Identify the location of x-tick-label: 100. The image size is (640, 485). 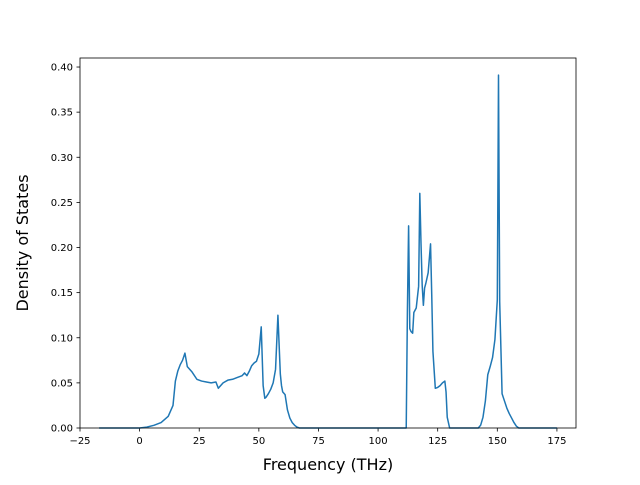
(378, 441).